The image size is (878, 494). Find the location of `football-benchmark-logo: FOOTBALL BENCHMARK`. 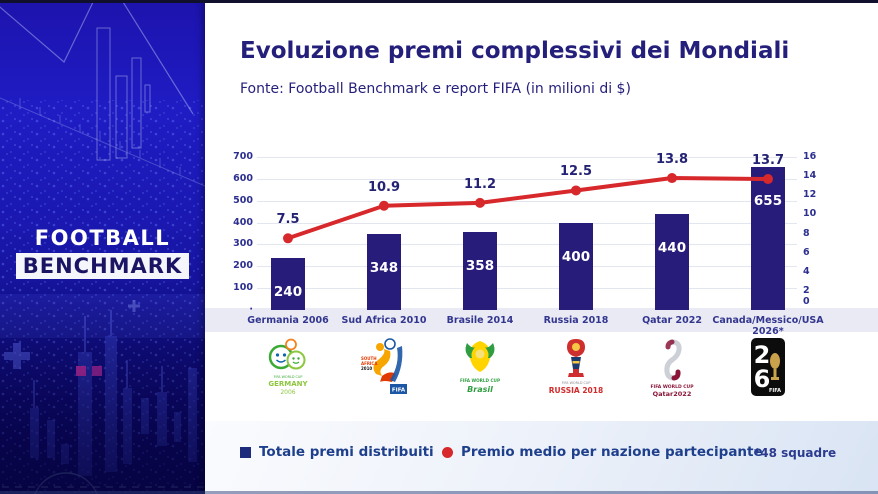

football-benchmark-logo: FOOTBALL BENCHMARK is located at coordinates (102, 252).